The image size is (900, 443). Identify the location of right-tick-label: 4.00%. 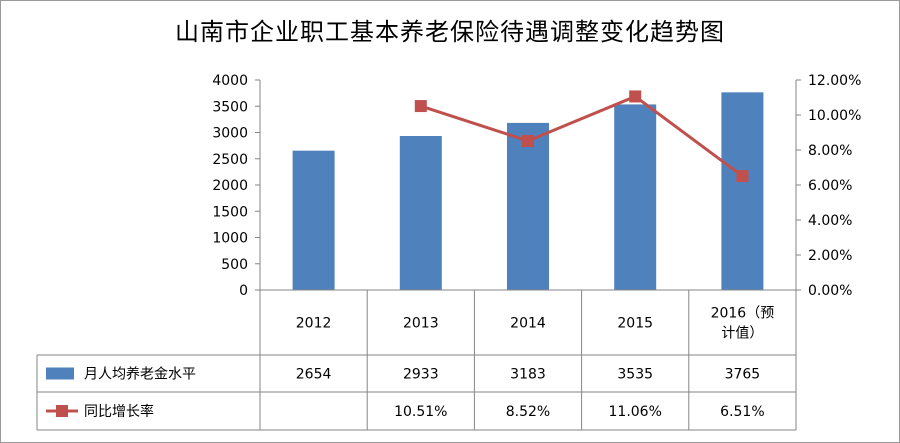
(830, 221).